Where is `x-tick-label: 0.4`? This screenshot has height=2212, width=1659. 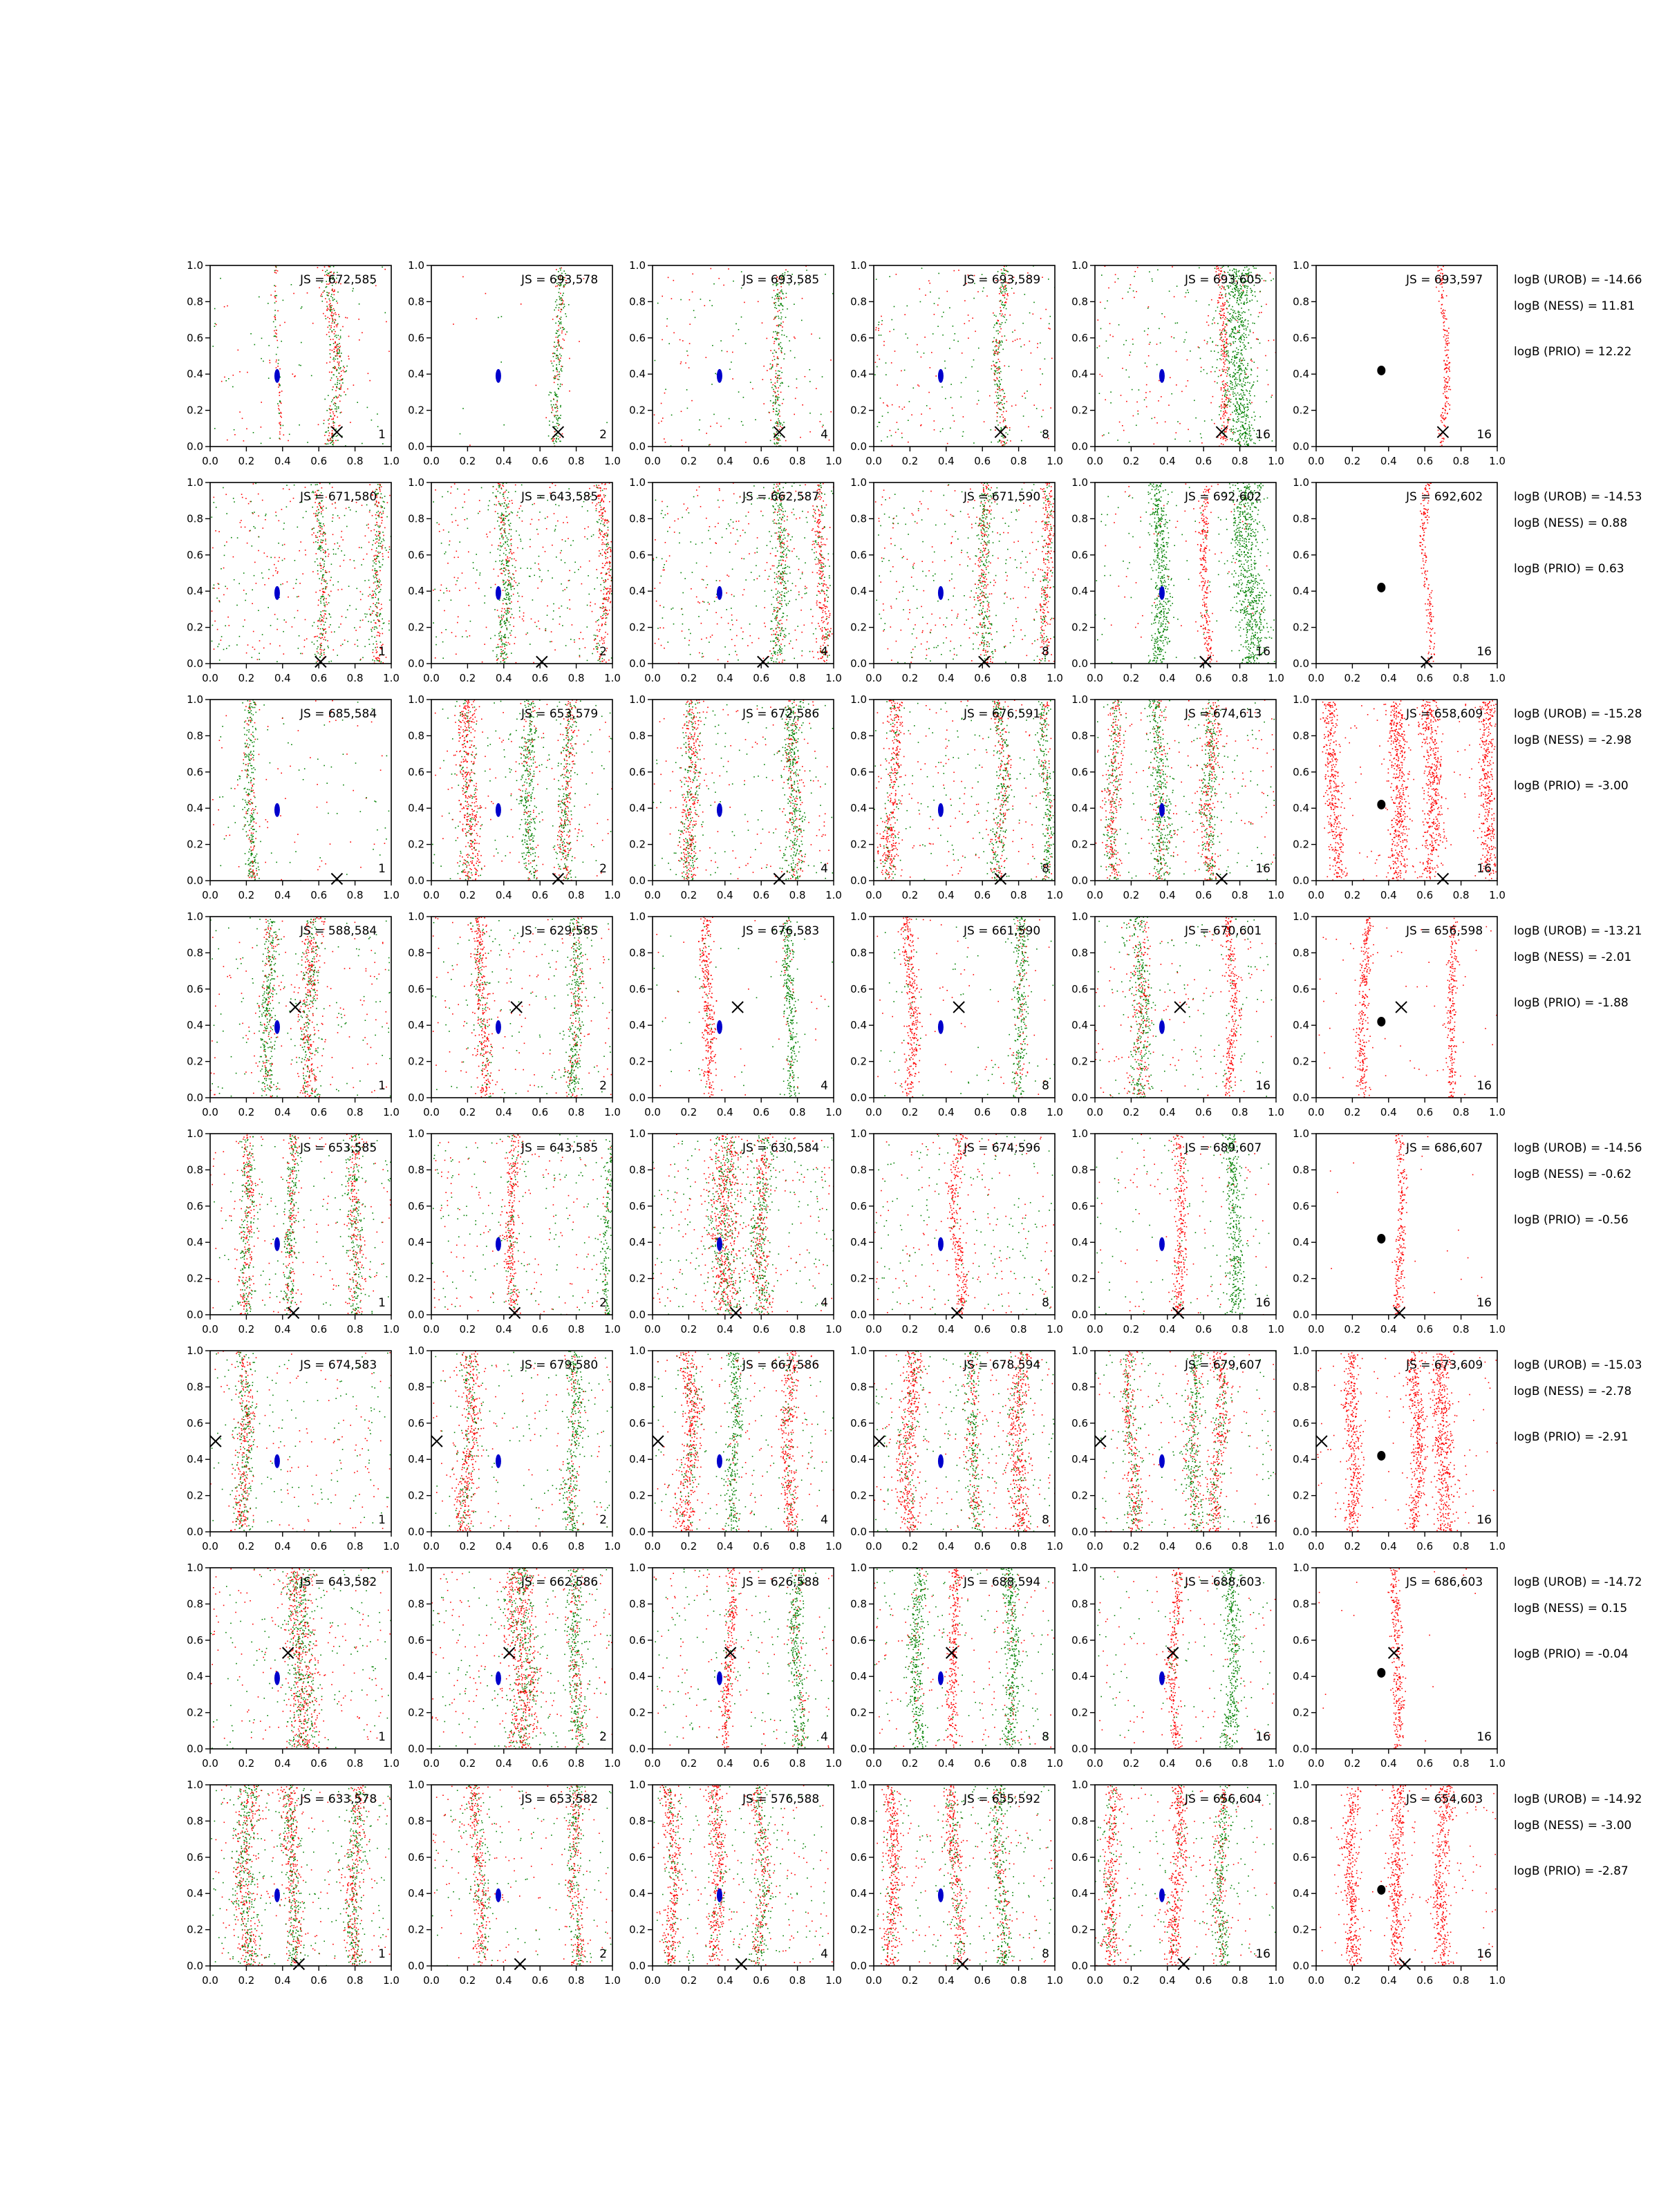 x-tick-label: 0.4 is located at coordinates (946, 461).